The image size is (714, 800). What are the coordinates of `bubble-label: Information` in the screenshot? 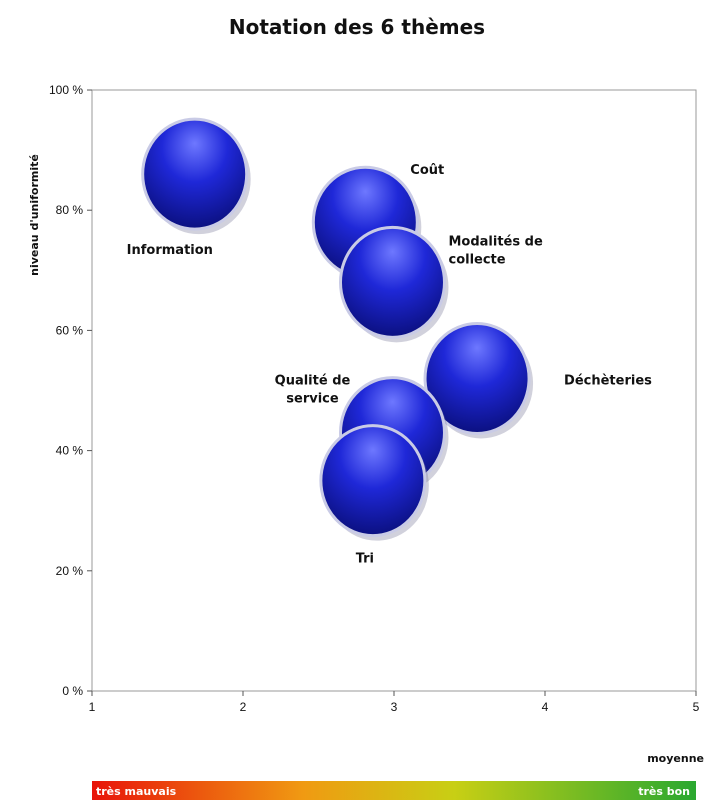 It's located at (170, 250).